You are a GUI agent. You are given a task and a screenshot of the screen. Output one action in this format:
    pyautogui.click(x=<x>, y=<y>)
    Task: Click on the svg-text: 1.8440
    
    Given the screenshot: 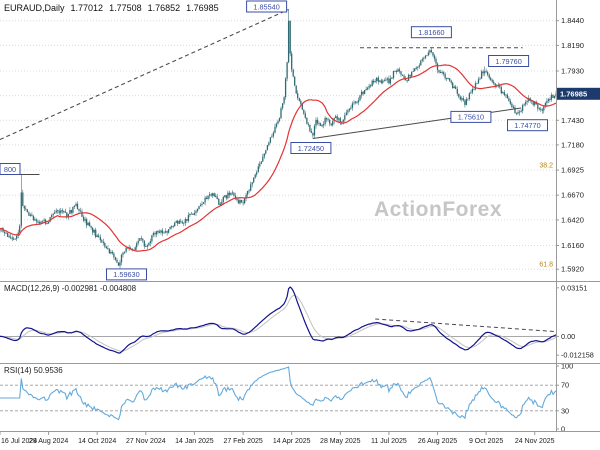 What is the action you would take?
    pyautogui.click(x=572, y=20)
    